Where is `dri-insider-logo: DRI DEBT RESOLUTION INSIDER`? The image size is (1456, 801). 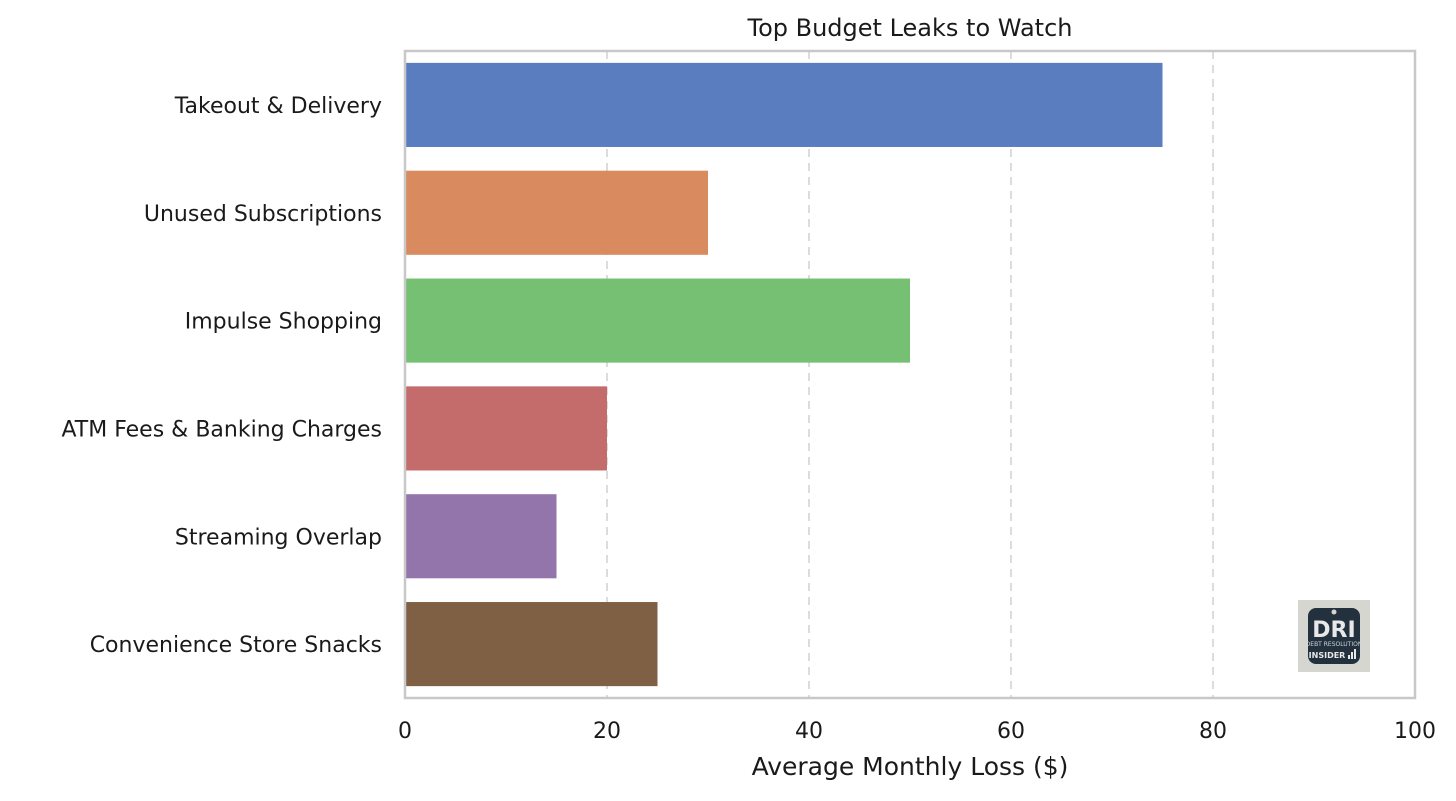
dri-insider-logo: DRI DEBT RESOLUTION INSIDER is located at coordinates (1334, 636).